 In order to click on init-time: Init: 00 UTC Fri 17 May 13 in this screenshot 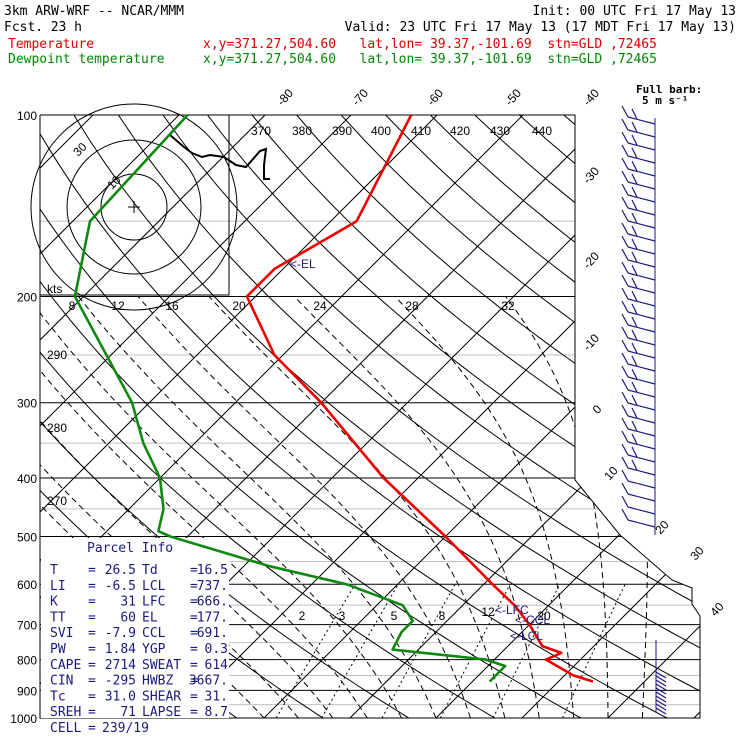, I will do `click(635, 11)`.